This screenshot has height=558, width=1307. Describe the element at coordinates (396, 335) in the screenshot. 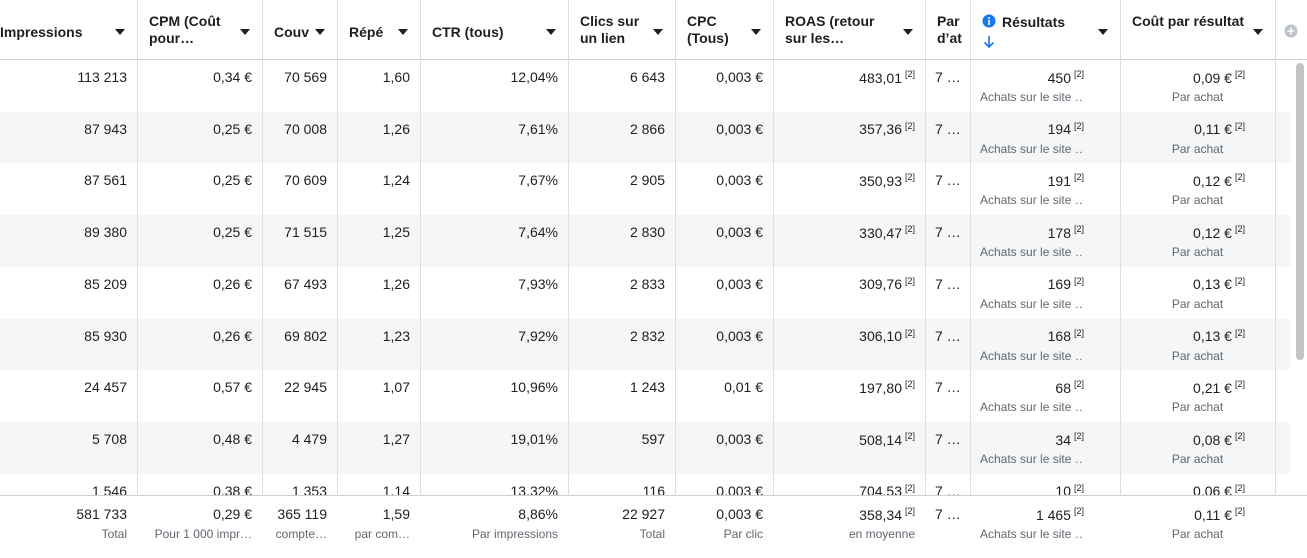

I see `value-text: 1,23` at that location.